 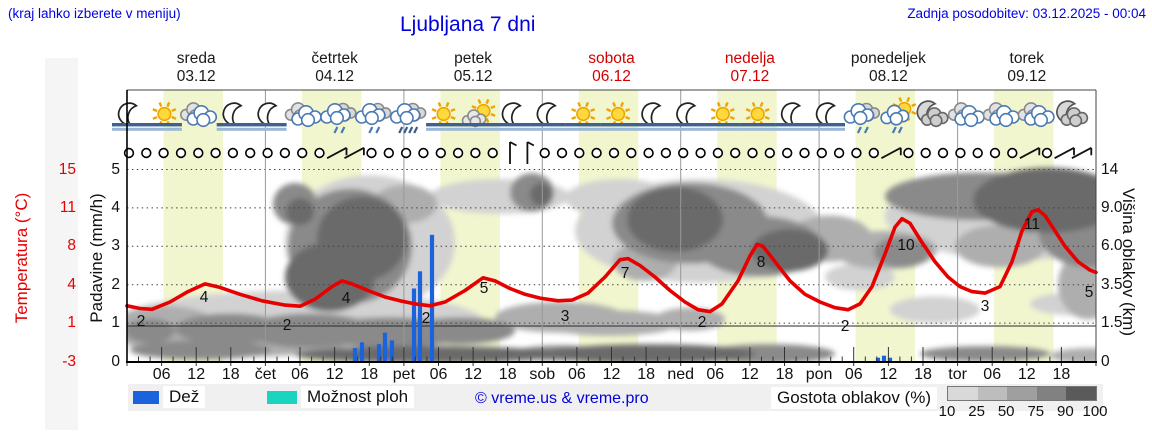 What do you see at coordinates (1027, 58) in the screenshot?
I see `day-name: torek` at bounding box center [1027, 58].